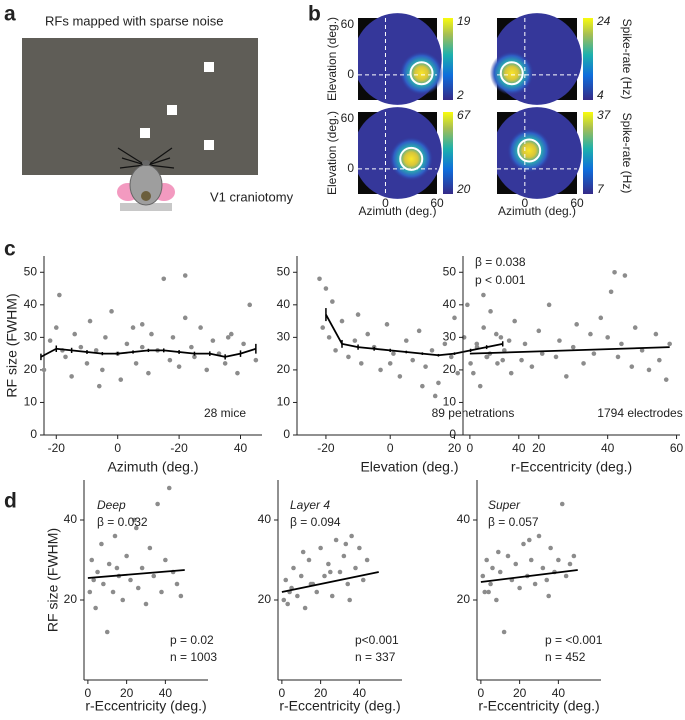 Image resolution: width=685 pixels, height=720 pixels. What do you see at coordinates (414, 335) in the screenshot?
I see `mean-line` at bounding box center [414, 335].